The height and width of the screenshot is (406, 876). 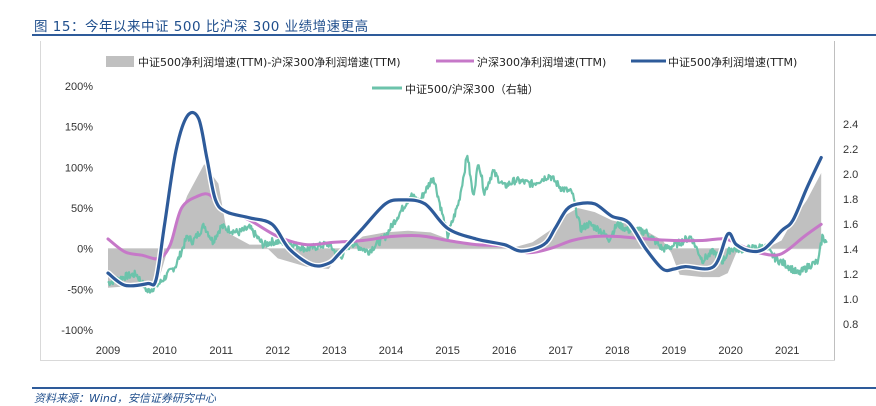 I want to click on x-tick-label: 2020, so click(x=730, y=351).